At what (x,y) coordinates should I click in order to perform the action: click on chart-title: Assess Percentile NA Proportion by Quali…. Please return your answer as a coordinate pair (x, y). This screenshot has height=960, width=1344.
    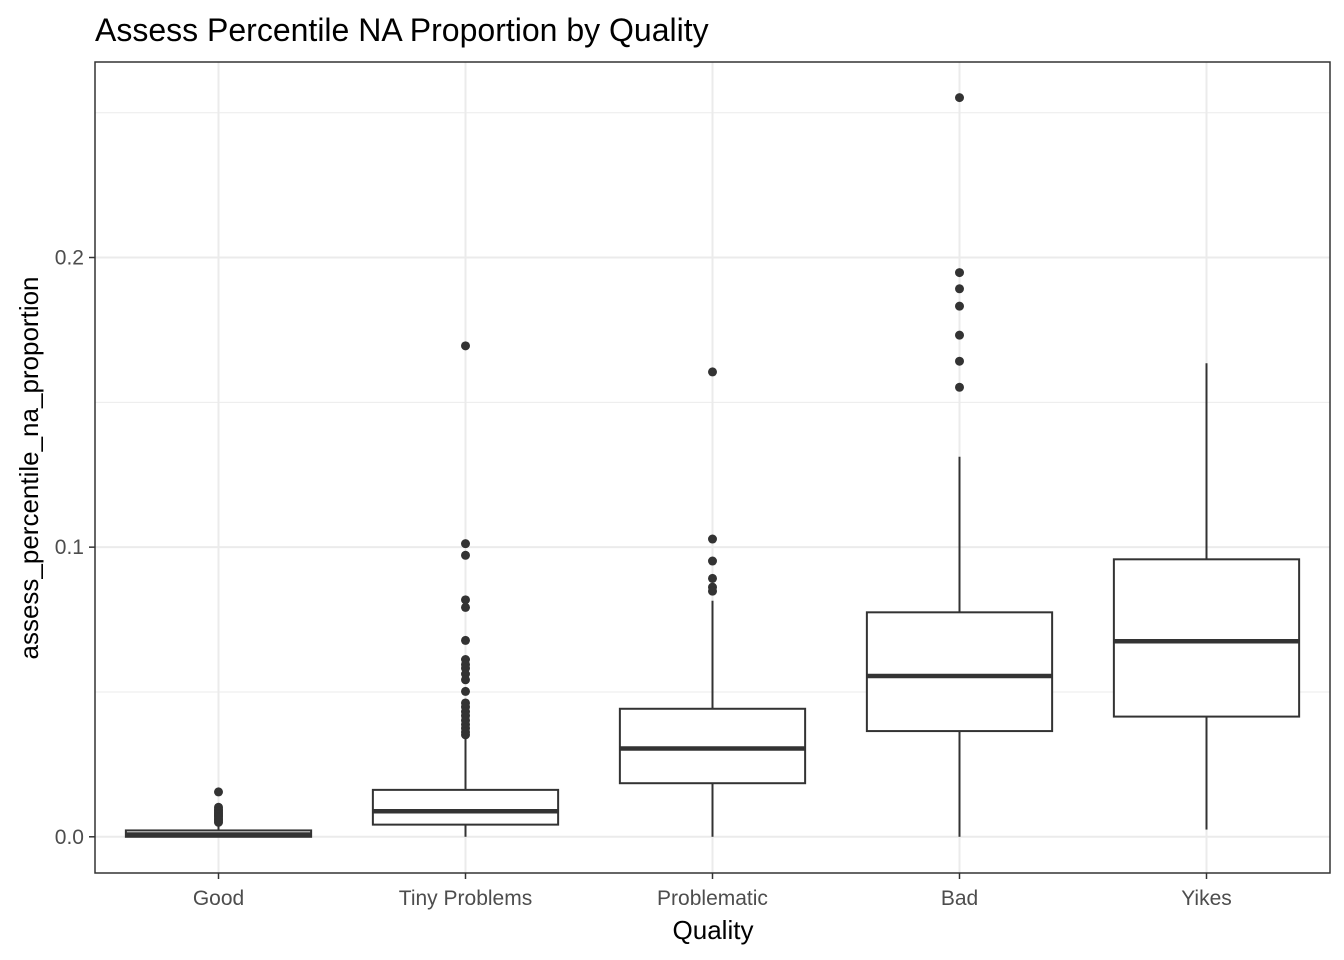
    Looking at the image, I should click on (402, 30).